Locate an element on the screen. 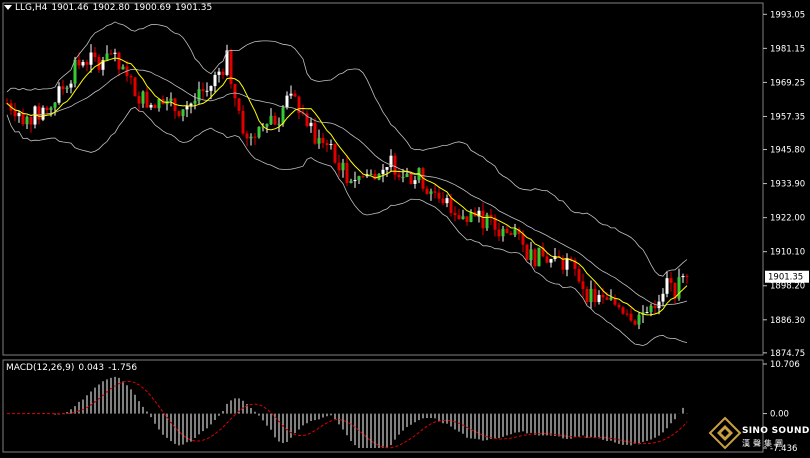 This screenshot has height=458, width=810. y-tick-label: 1993.05 is located at coordinates (787, 15).